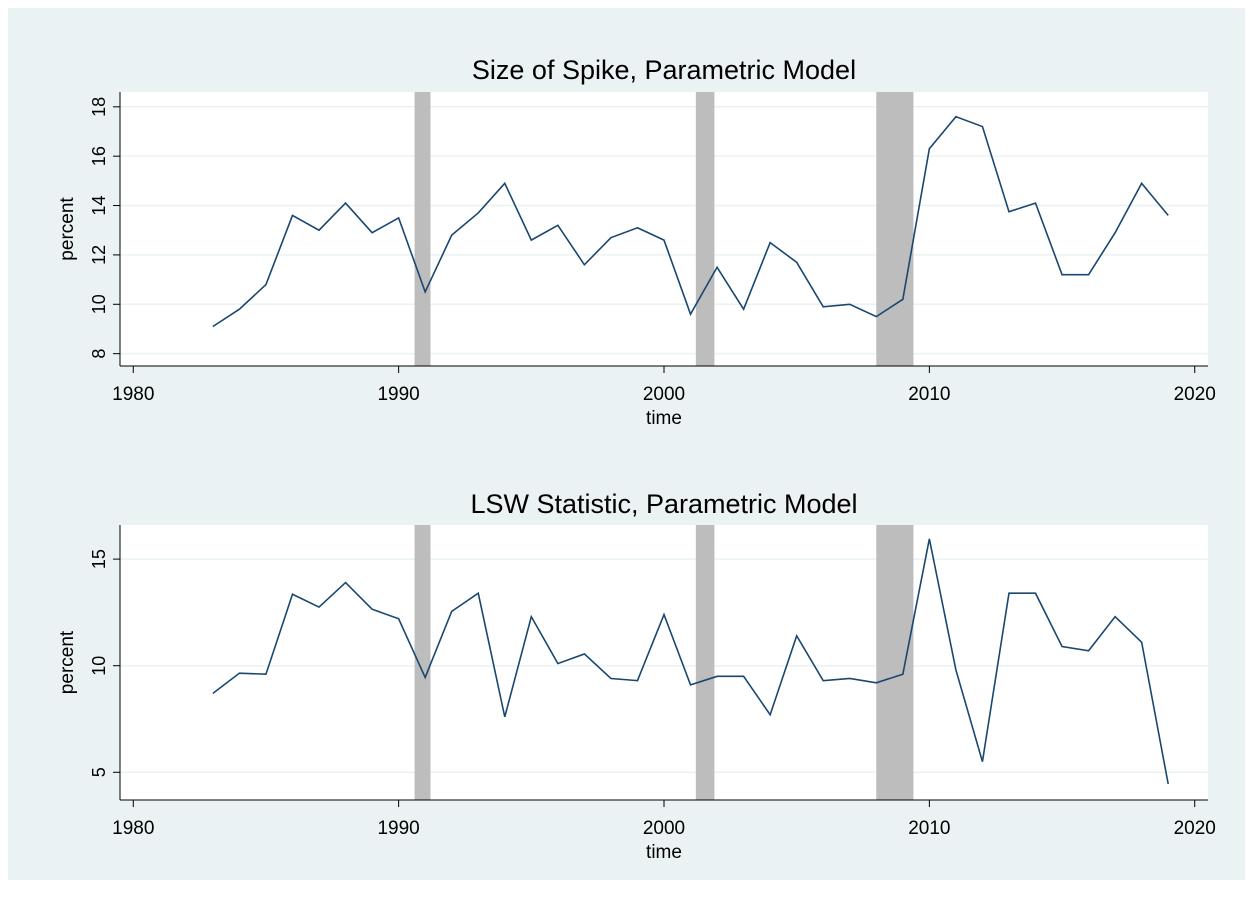 Image resolution: width=1249 pixels, height=909 pixels. Describe the element at coordinates (99, 255) in the screenshot. I see `y-tick-label: 12` at that location.